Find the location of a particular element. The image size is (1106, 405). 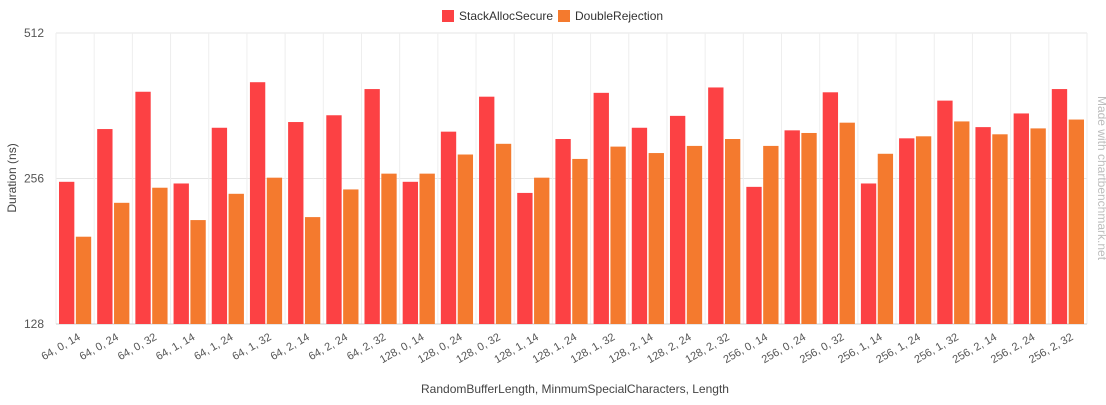

y-axis-ticks: 128 256 512 is located at coordinates (34, 178).